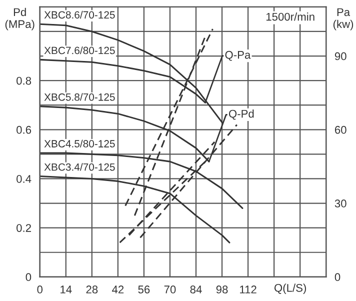 The image size is (356, 301). I want to click on x-tick-label: 42, so click(118, 290).